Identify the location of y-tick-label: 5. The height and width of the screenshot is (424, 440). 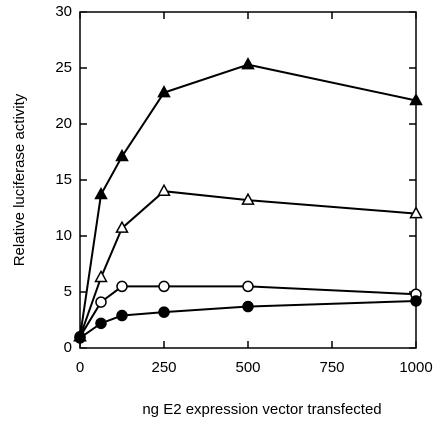
(68, 291).